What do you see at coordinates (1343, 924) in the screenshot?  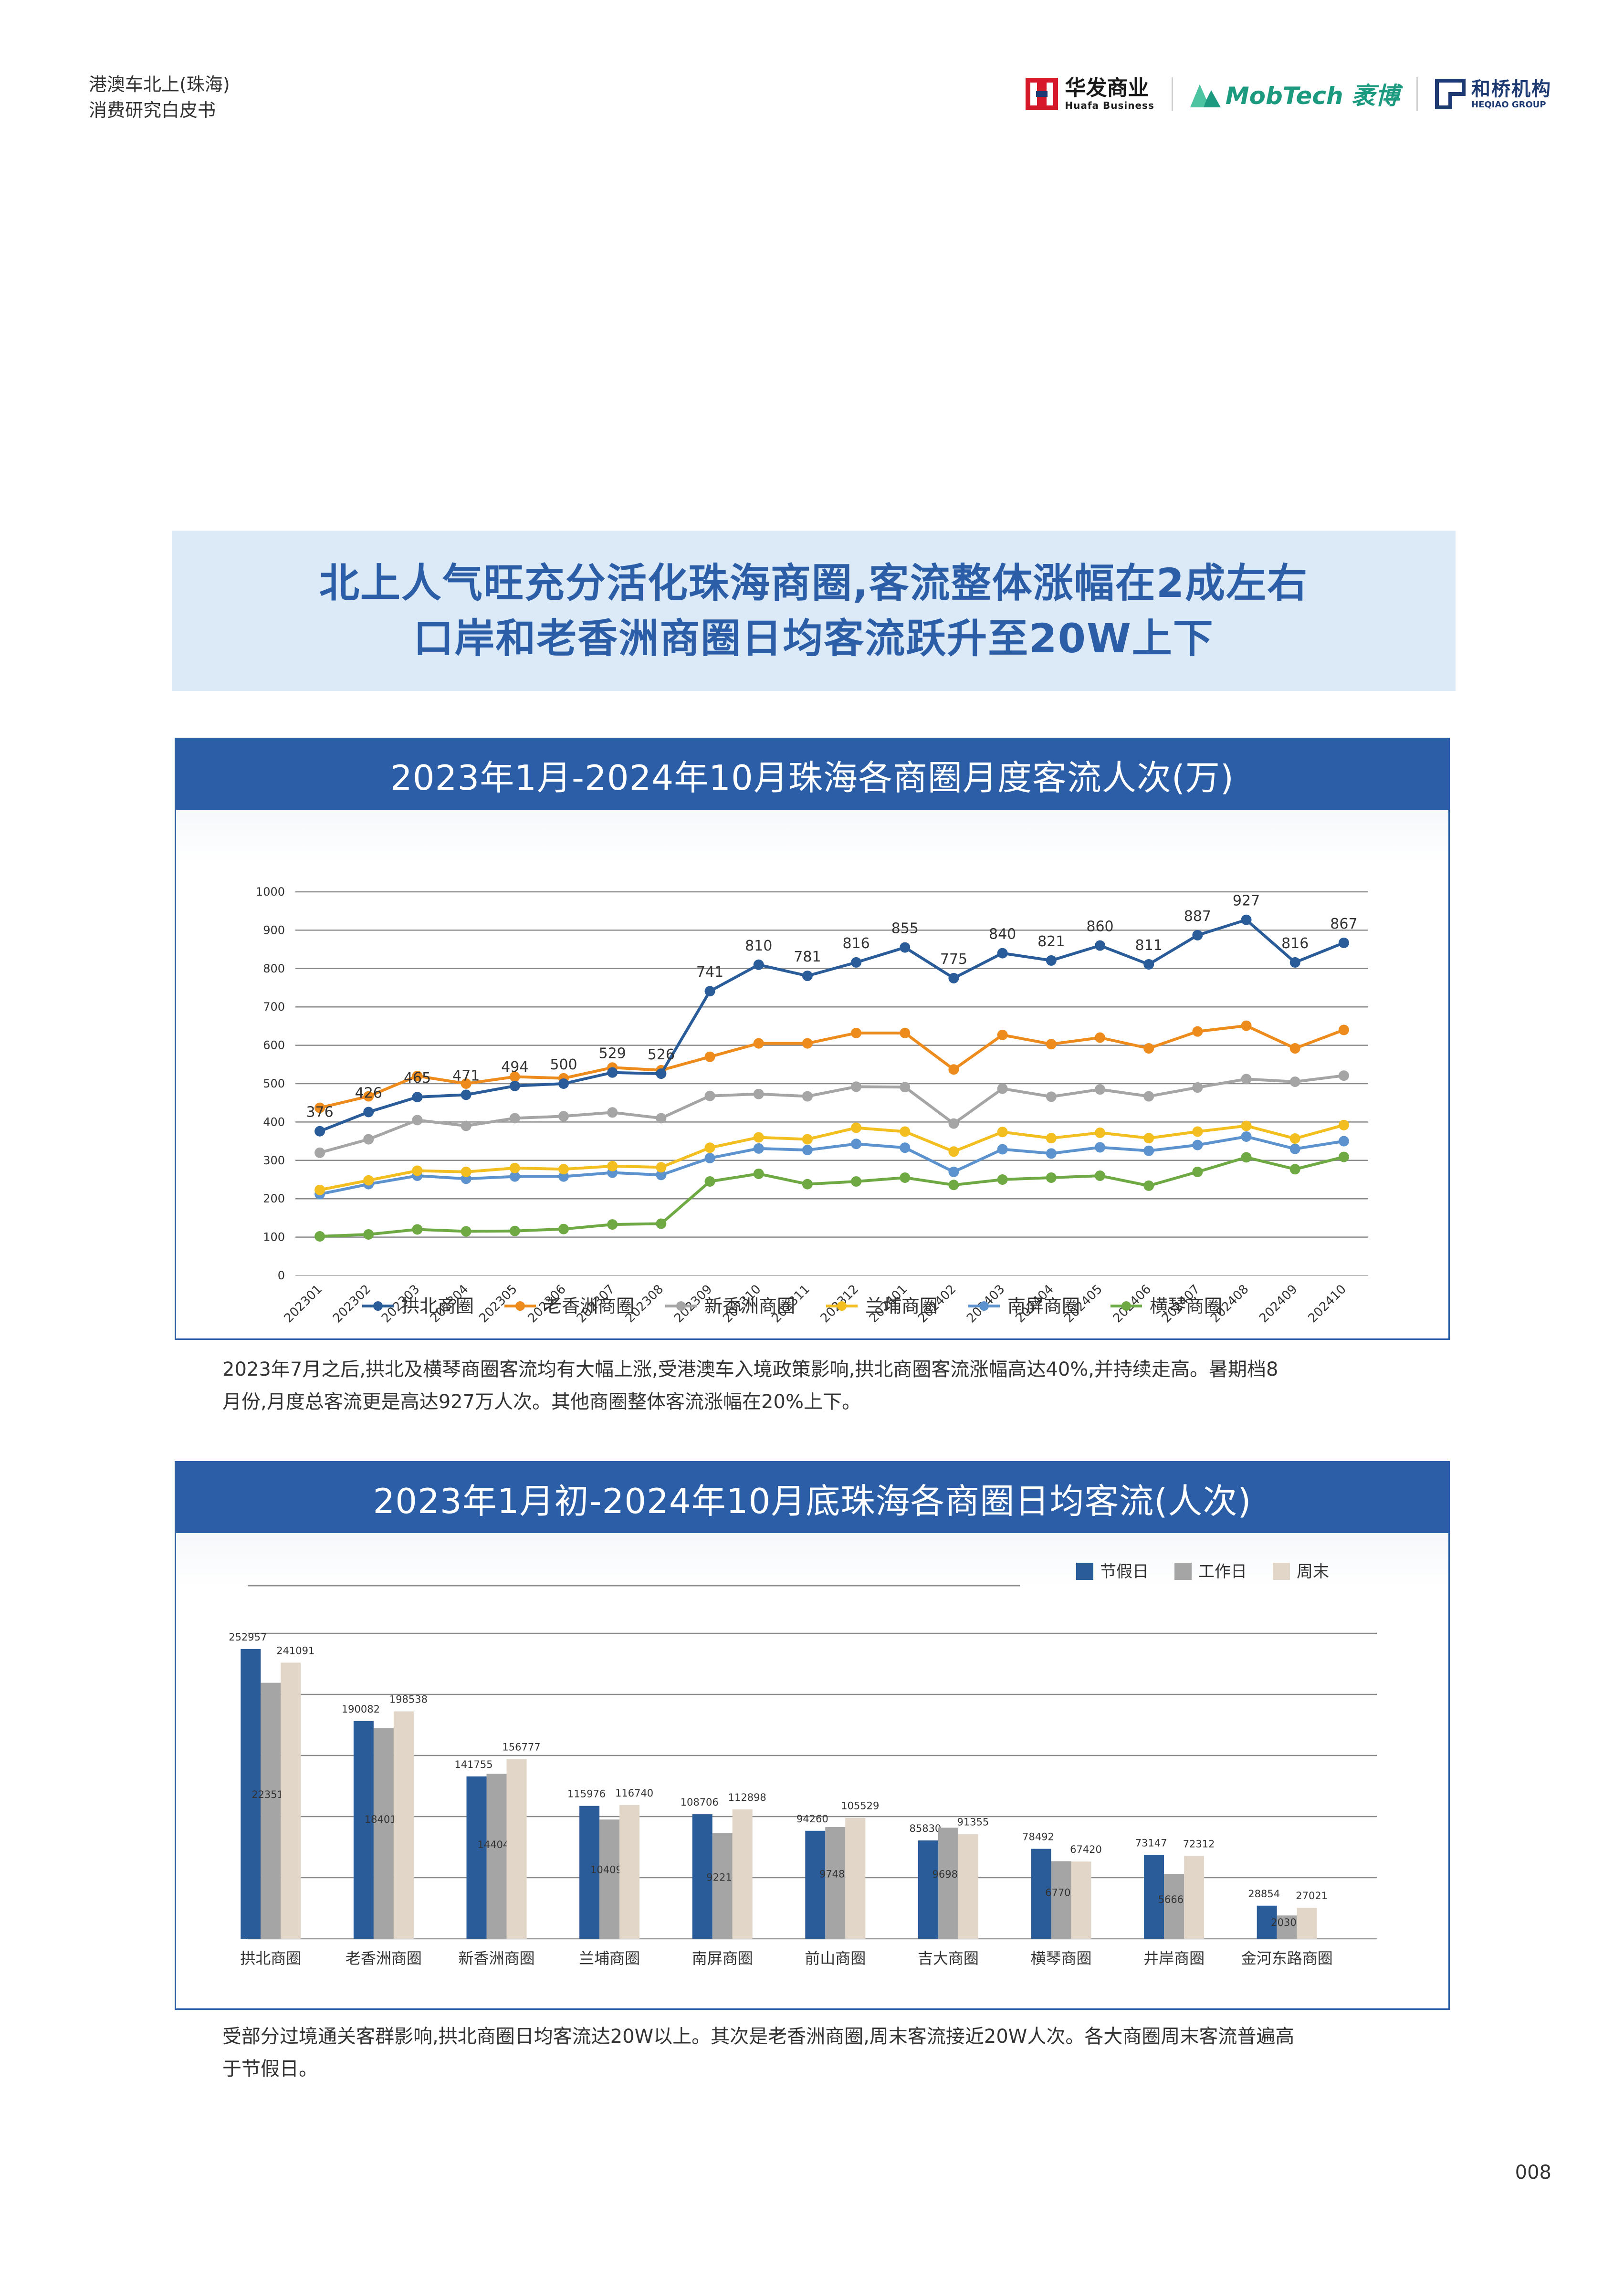 I see `data-label: 867` at bounding box center [1343, 924].